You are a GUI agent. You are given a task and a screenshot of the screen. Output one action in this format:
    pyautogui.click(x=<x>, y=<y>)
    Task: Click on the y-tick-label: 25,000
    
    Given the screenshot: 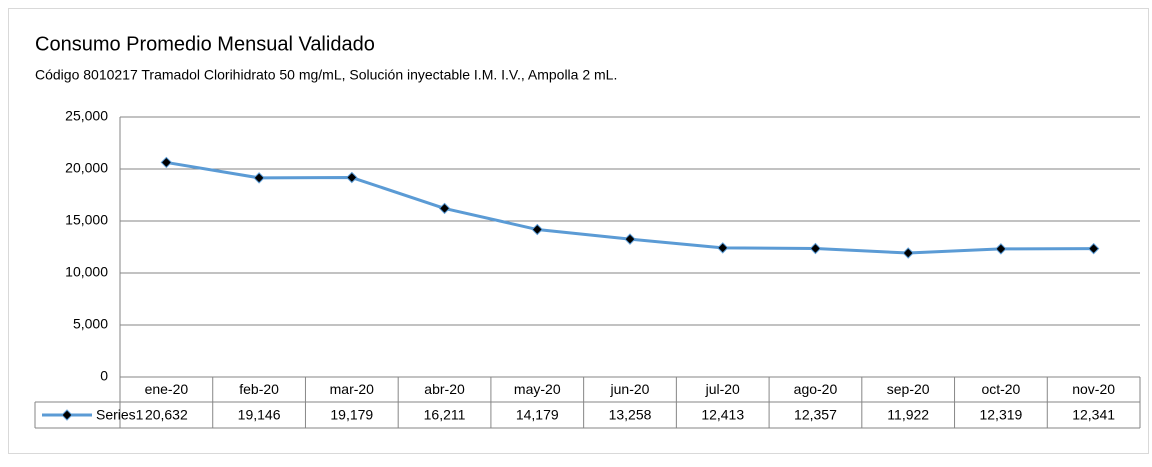 What is the action you would take?
    pyautogui.click(x=86, y=116)
    